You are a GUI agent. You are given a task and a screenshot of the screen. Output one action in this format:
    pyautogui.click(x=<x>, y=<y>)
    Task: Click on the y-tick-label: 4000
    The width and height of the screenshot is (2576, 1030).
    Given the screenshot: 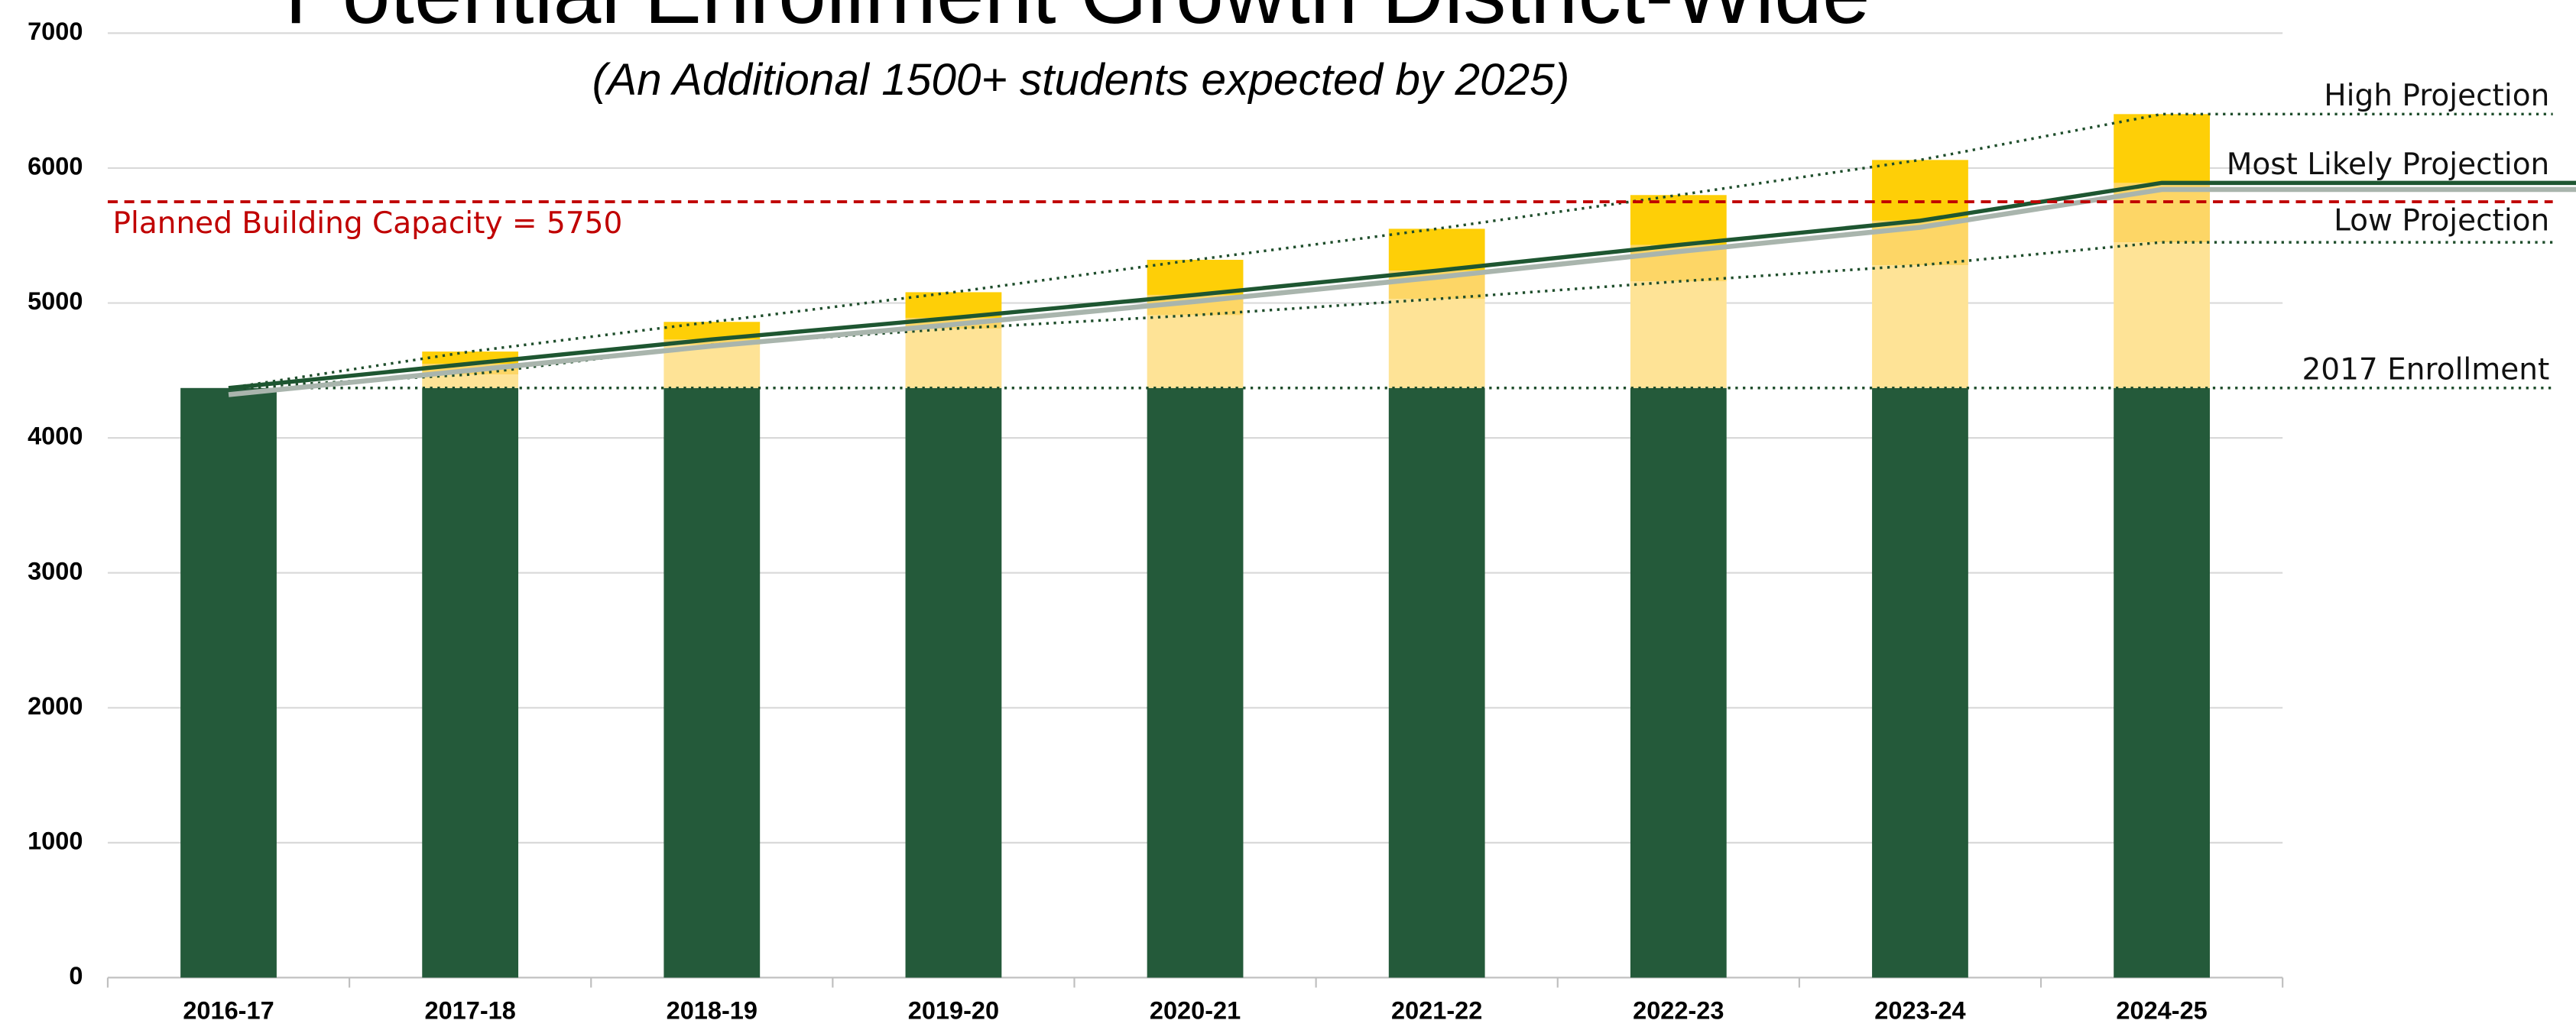 What is the action you would take?
    pyautogui.click(x=55, y=436)
    